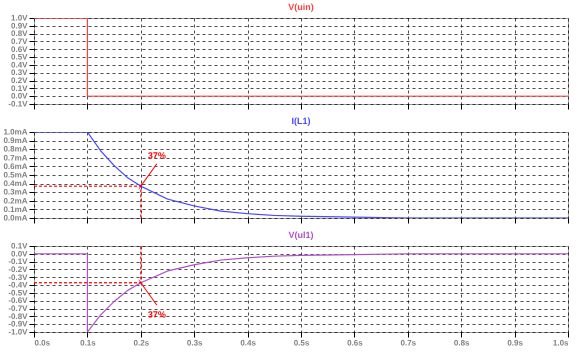 The height and width of the screenshot is (356, 580). What do you see at coordinates (18, 277) in the screenshot?
I see `y-tick-label: -0.3V` at bounding box center [18, 277].